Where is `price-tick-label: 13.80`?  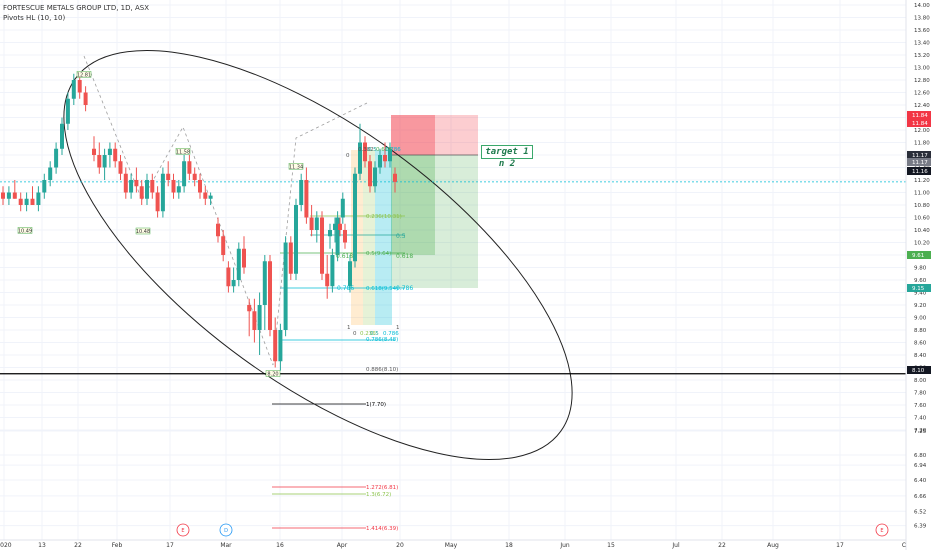
price-tick-label: 13.80 is located at coordinates (922, 19).